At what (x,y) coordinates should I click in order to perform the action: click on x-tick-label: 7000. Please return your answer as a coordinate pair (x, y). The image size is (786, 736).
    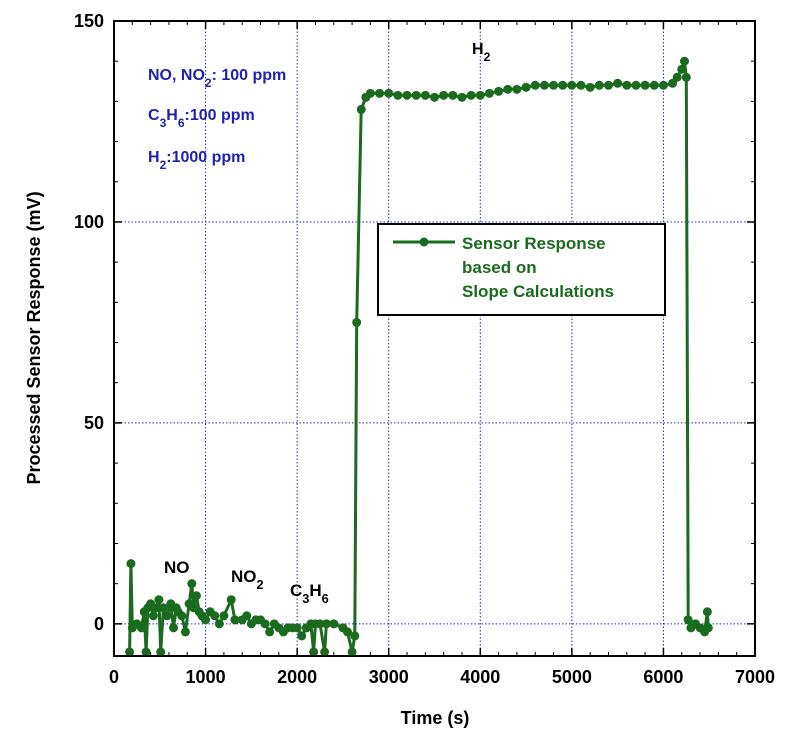
    Looking at the image, I should click on (755, 677).